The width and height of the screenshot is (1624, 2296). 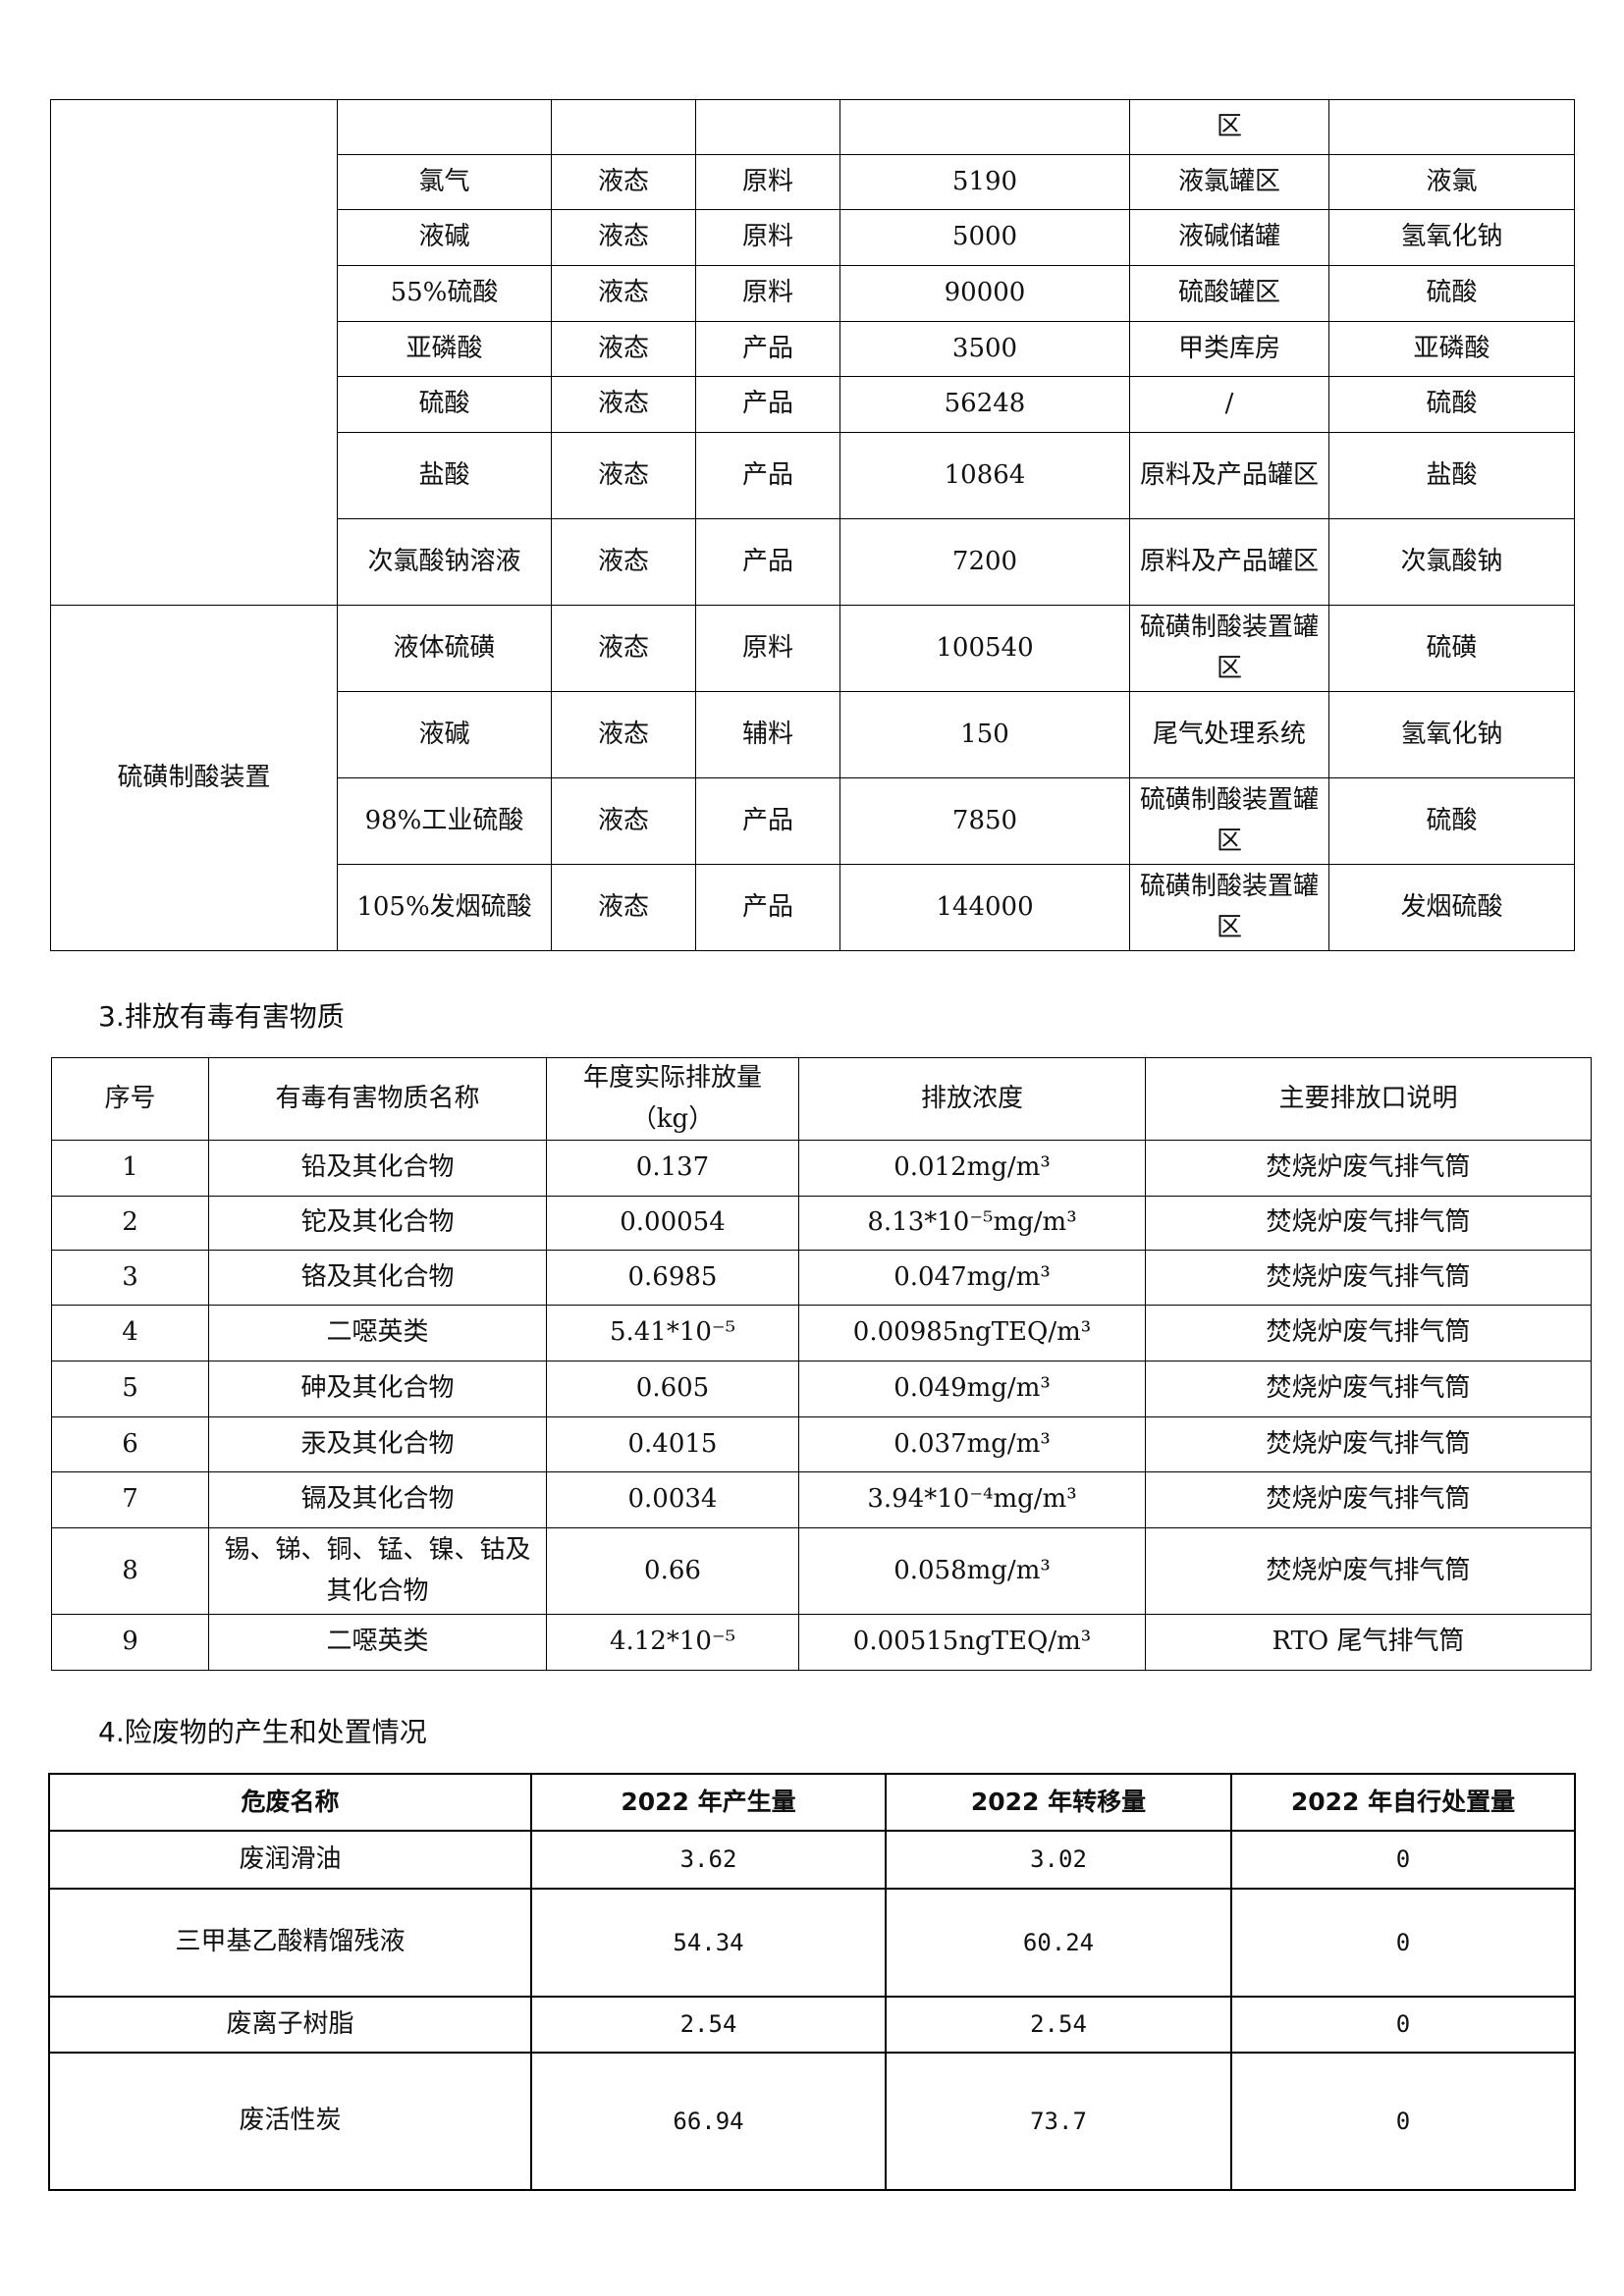 I want to click on table-cell: 甲类库房, so click(x=1229, y=349).